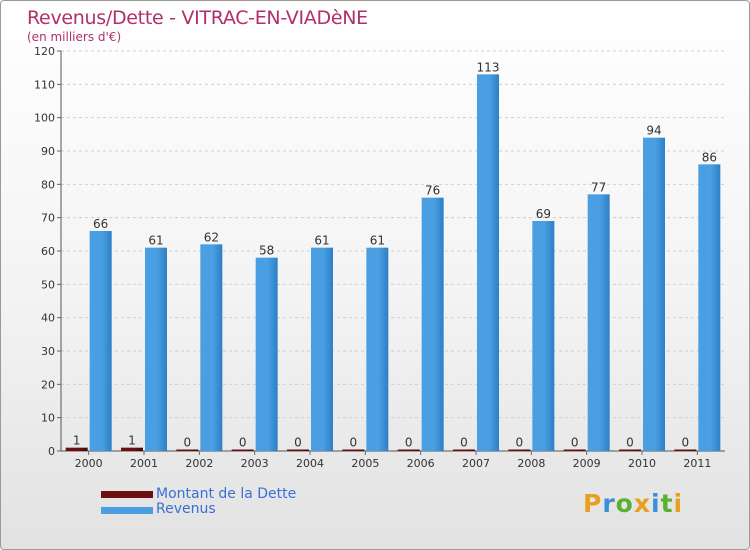 The width and height of the screenshot is (750, 550). Describe the element at coordinates (653, 131) in the screenshot. I see `data-label-revenus: 94` at that location.